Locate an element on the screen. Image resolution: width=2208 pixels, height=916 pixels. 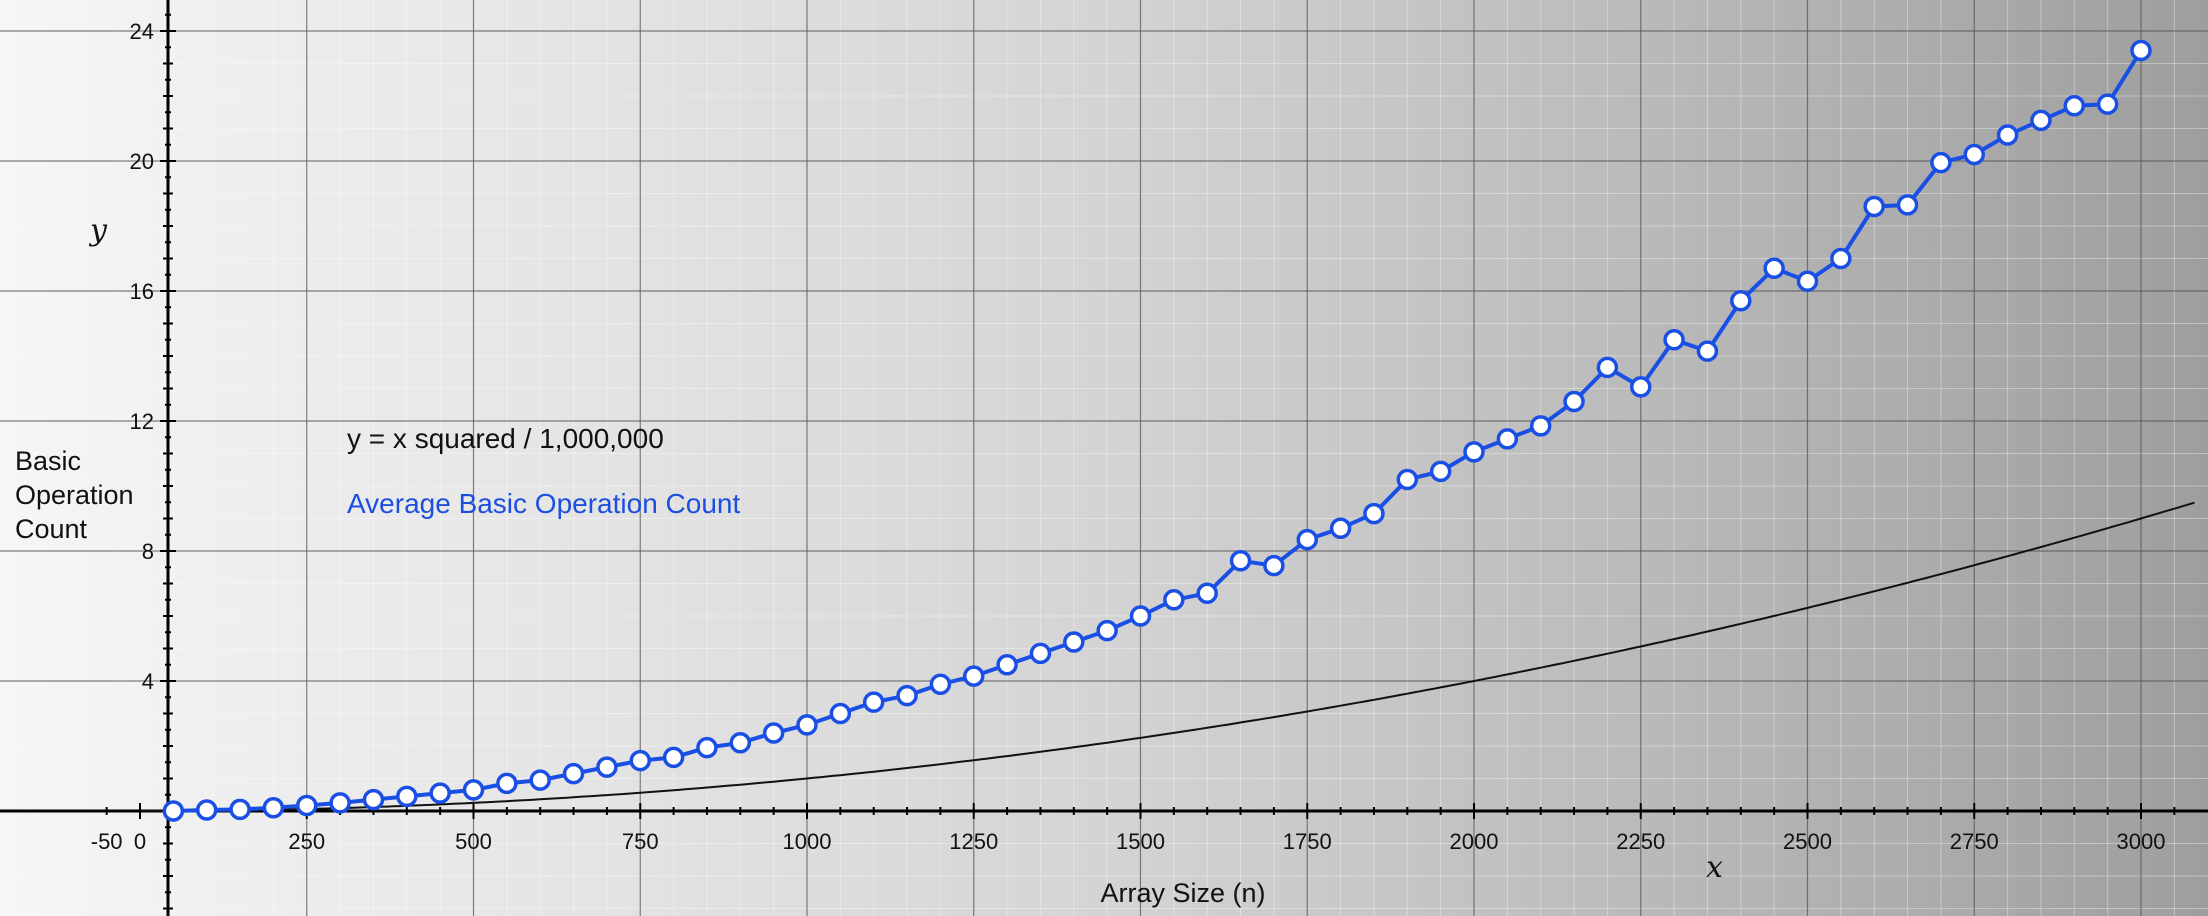
y-axis-title-line-2: Operation is located at coordinates (74, 495).